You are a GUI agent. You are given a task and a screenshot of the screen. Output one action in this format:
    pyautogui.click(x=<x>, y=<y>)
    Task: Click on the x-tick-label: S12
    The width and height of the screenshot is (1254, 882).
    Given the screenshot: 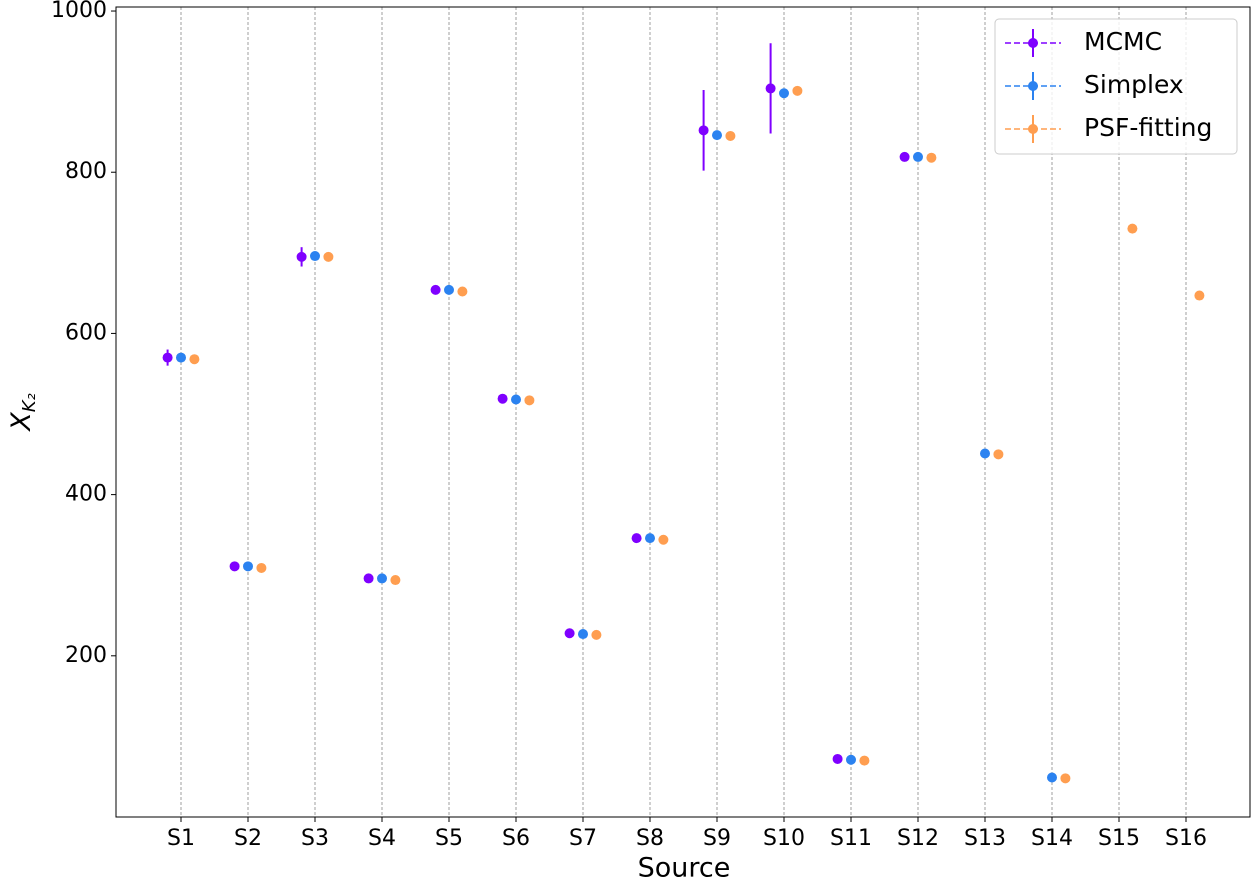 What is the action you would take?
    pyautogui.click(x=918, y=838)
    